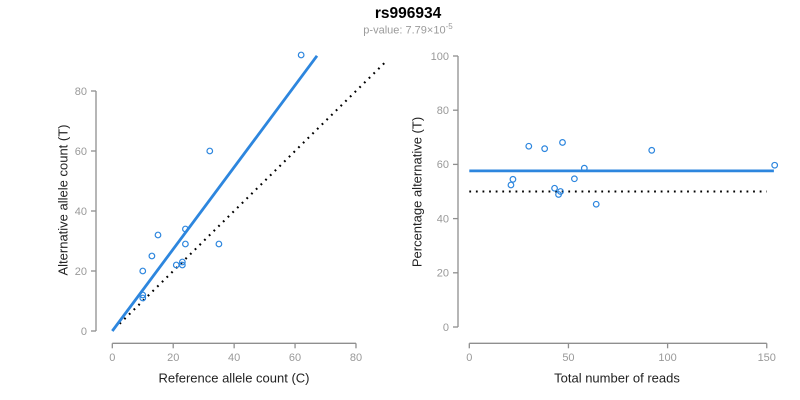 This screenshot has height=400, width=800. Describe the element at coordinates (295, 358) in the screenshot. I see `x-tick-label: 60` at that location.